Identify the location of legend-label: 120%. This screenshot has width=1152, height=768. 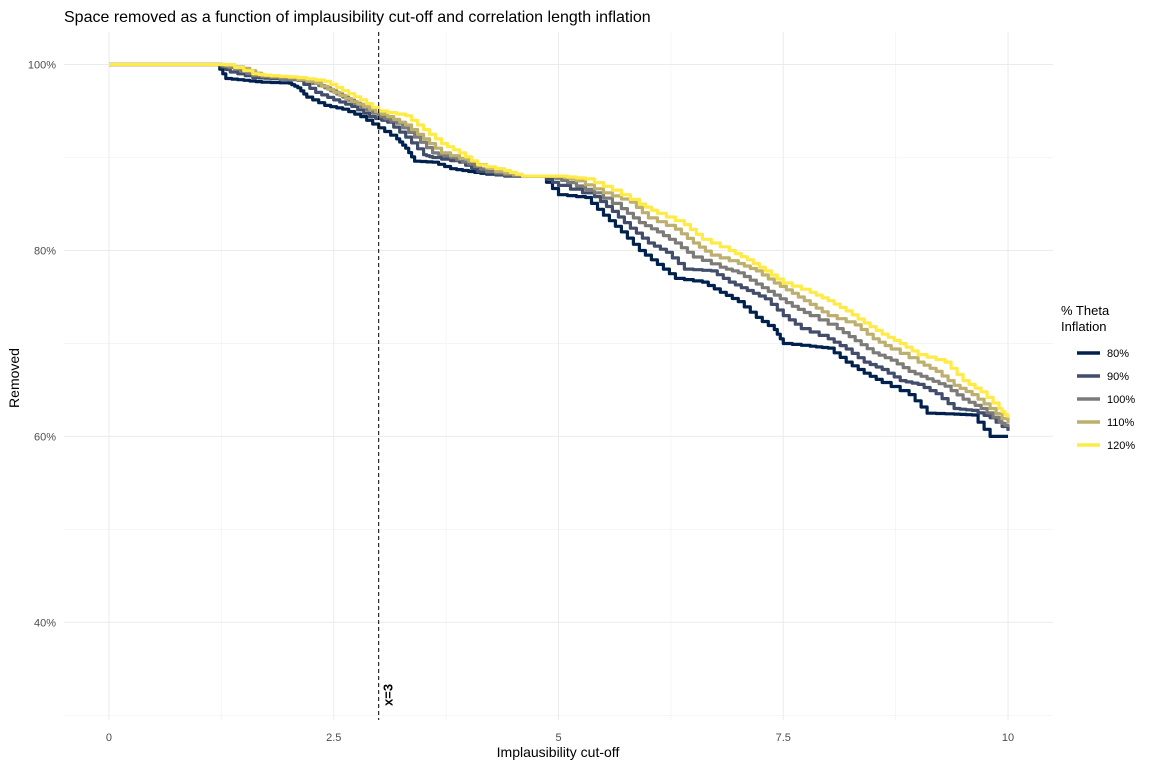
(1121, 446).